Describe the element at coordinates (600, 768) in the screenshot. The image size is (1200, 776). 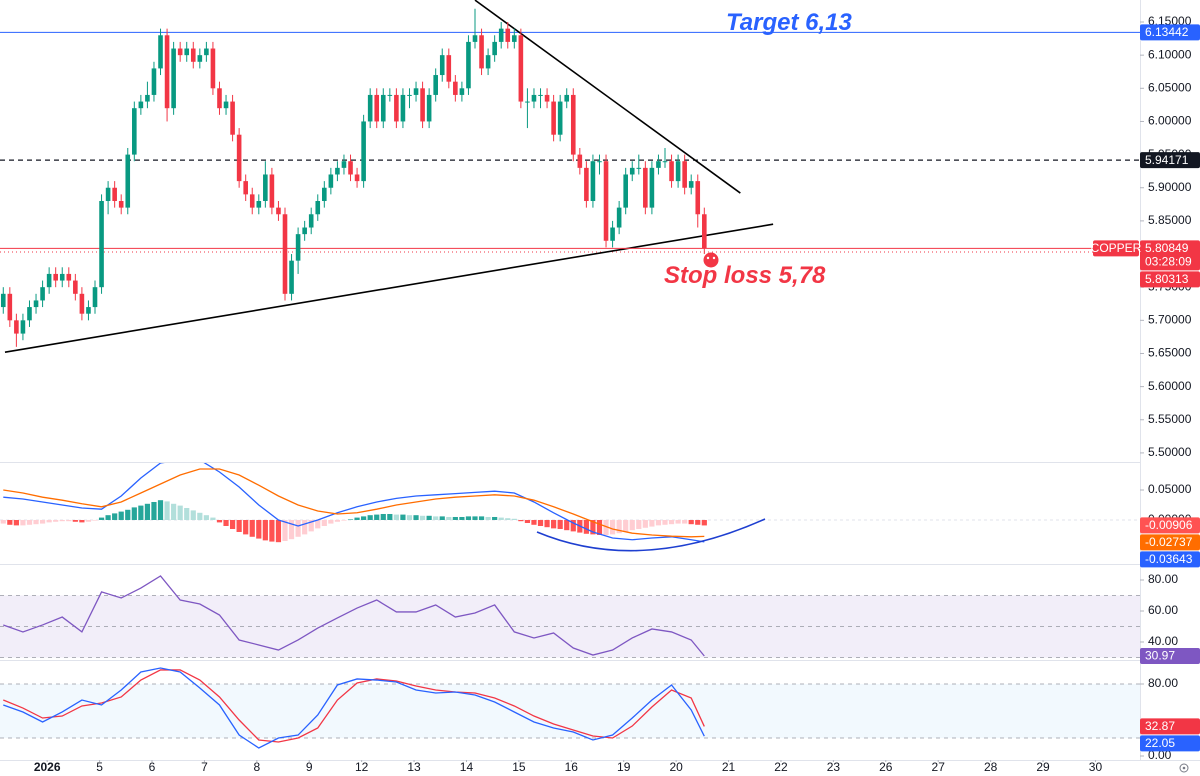
I see `time-axis` at that location.